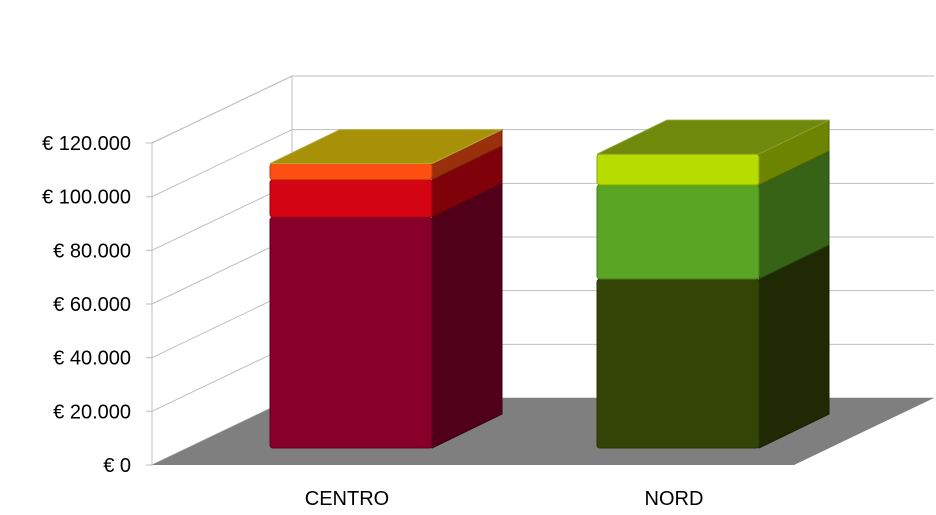 This screenshot has height=515, width=936. What do you see at coordinates (347, 499) in the screenshot?
I see `x-tick-label: CENTRO` at bounding box center [347, 499].